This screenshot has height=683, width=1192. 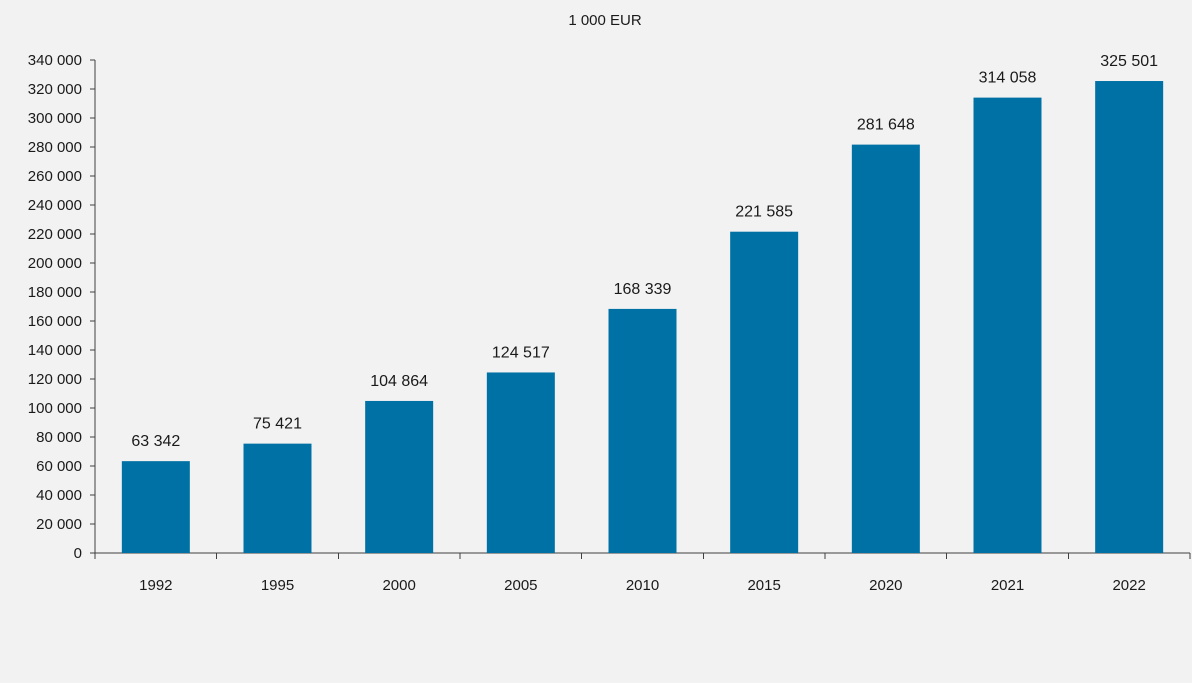 What do you see at coordinates (642, 585) in the screenshot?
I see `x-tick-label: 2010` at bounding box center [642, 585].